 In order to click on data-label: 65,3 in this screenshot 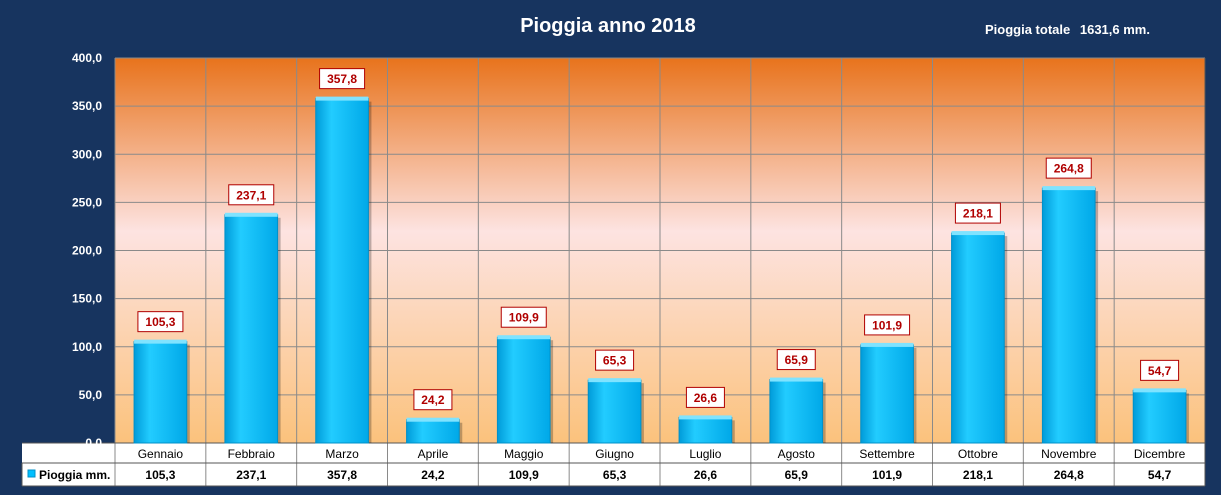, I will do `click(615, 361)`.